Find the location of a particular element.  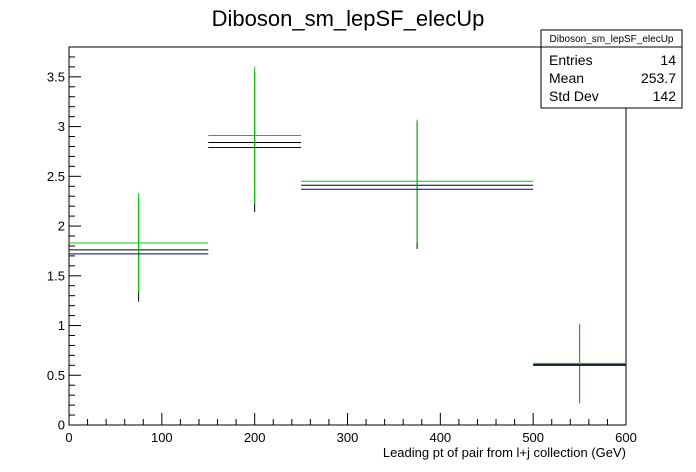

x-tick-label: 0 is located at coordinates (68, 437).